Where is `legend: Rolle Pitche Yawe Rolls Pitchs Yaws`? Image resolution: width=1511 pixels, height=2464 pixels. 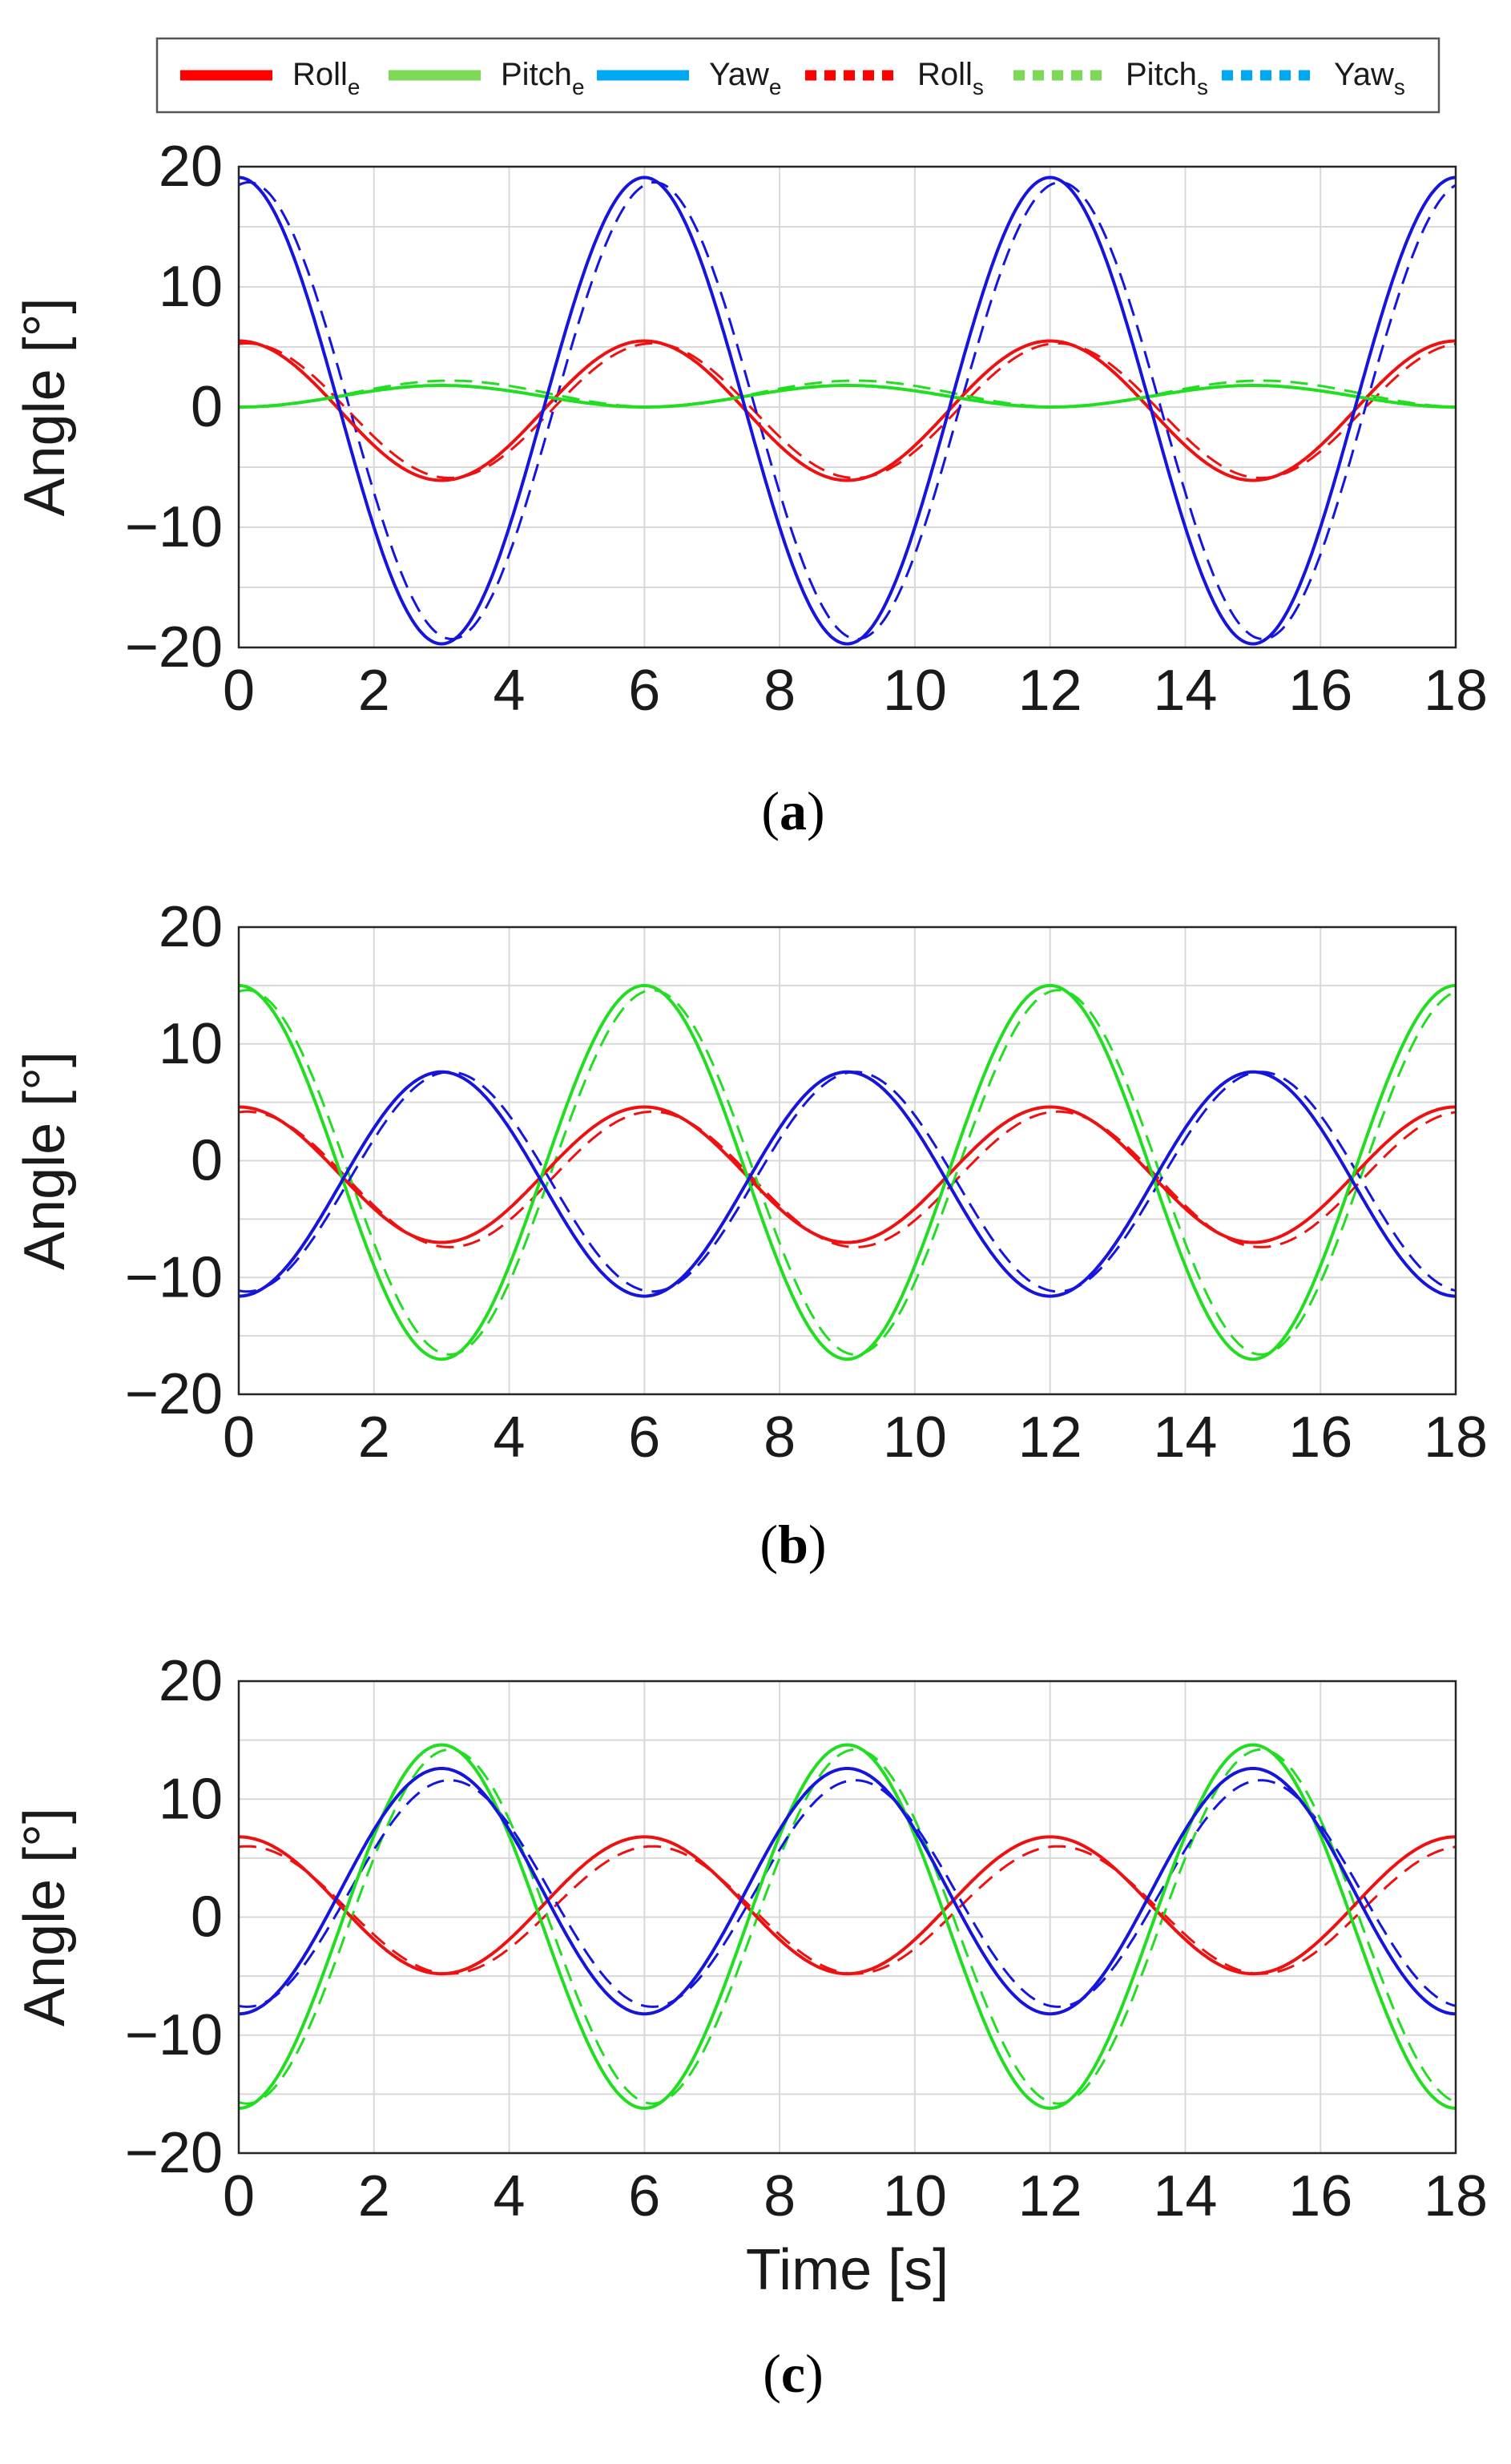 legend: Rolle Pitche Yawe Rolls Pitchs Yaws is located at coordinates (798, 75).